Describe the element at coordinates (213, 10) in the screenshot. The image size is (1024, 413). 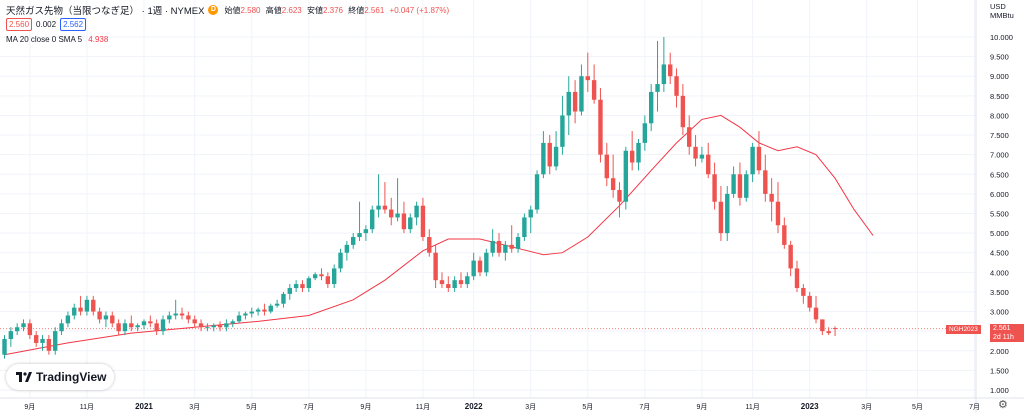
I see `data-status-badge: D` at that location.